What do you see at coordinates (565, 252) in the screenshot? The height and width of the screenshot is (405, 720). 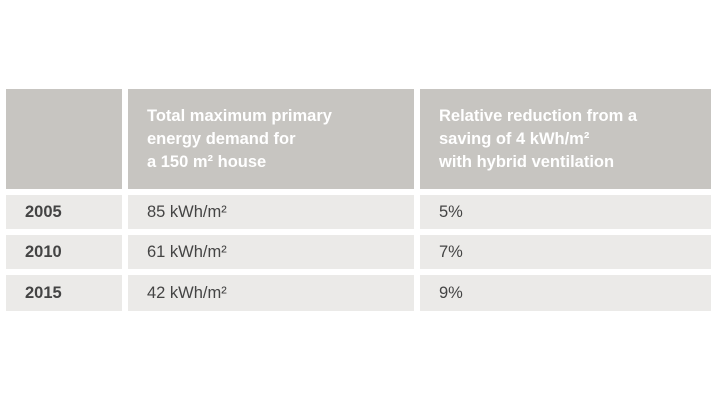 I see `data-cell: 7%` at bounding box center [565, 252].